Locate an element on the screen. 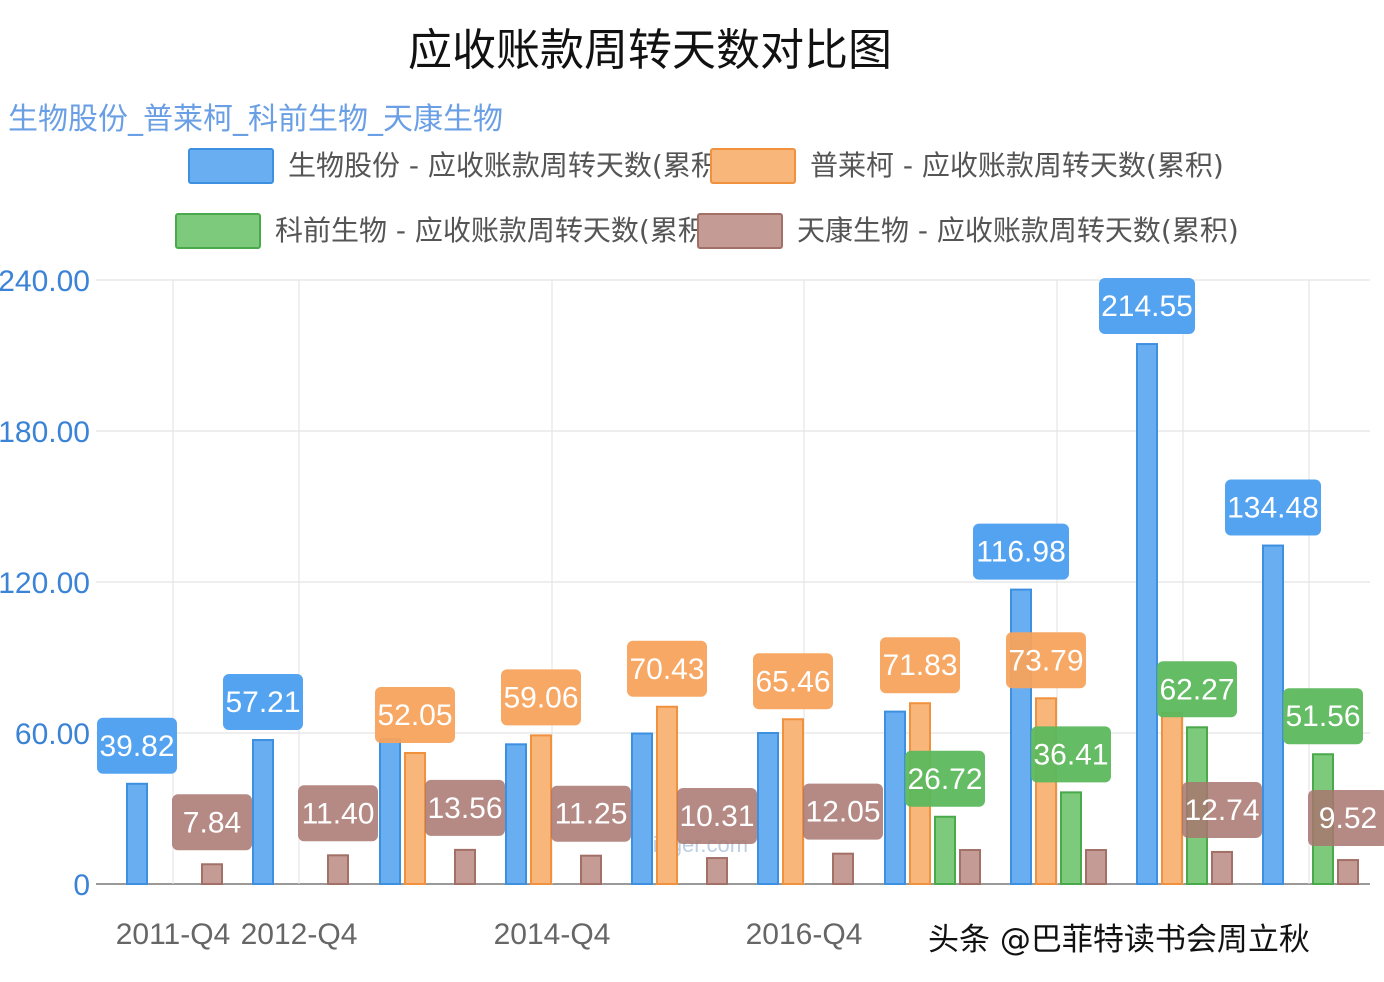 This screenshot has height=982, width=1384. legend-label-series-2: 普莱柯 - 应收账款周转天数(累积) is located at coordinates (1017, 165).